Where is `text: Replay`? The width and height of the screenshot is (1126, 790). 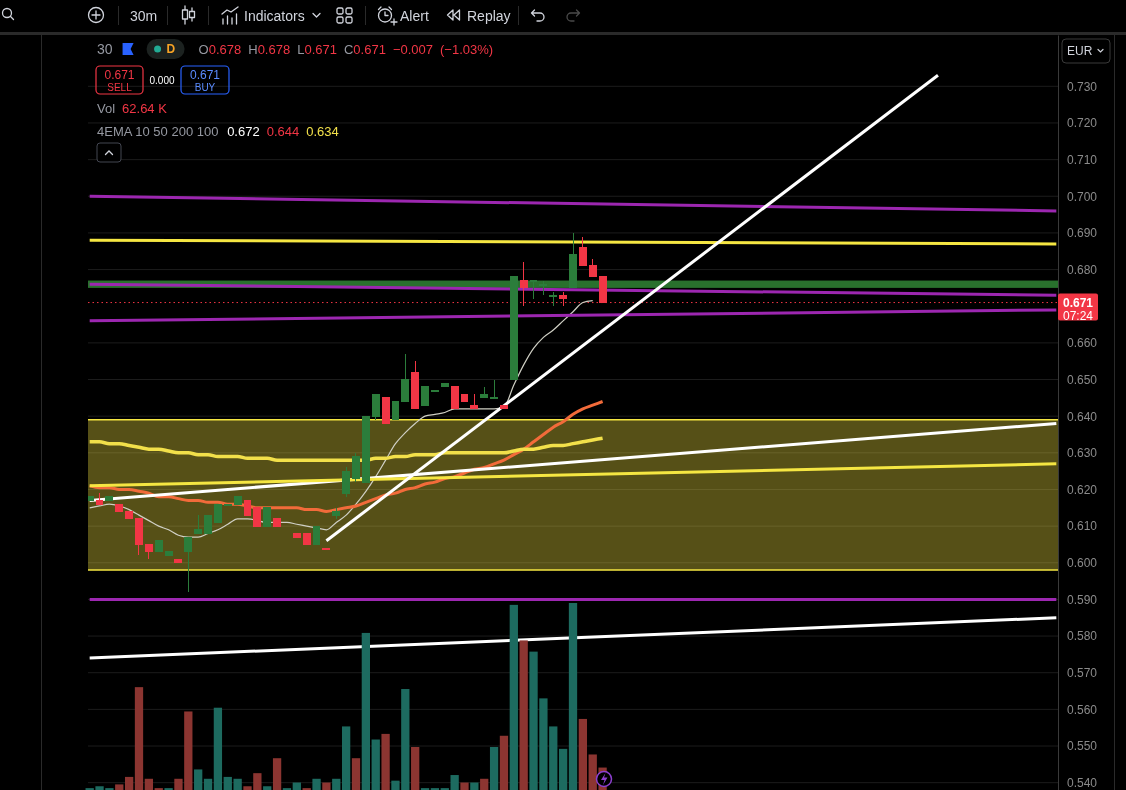
text: Replay is located at coordinates (489, 16).